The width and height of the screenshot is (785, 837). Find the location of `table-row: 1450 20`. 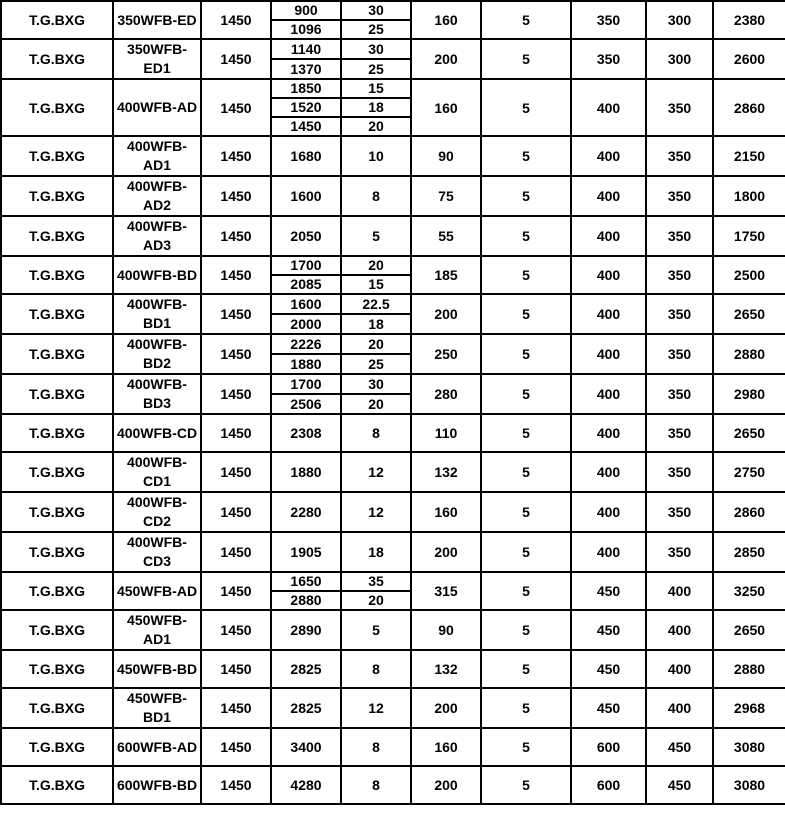

table-row: 1450 20 is located at coordinates (393, 126).